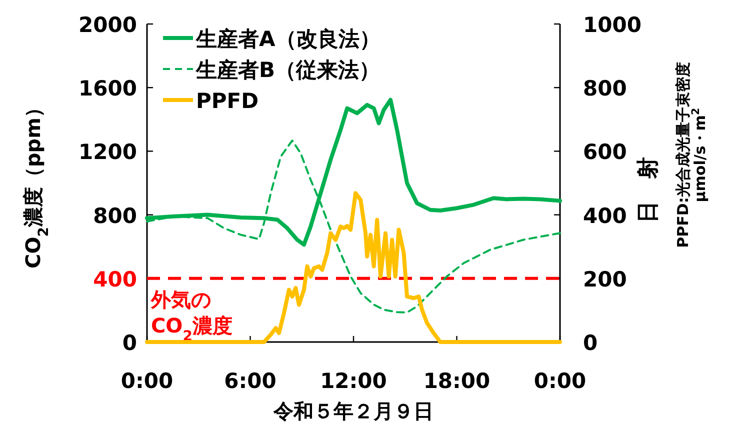  What do you see at coordinates (353, 411) in the screenshot?
I see `x-axis-title: 令和５年２月９日` at bounding box center [353, 411].